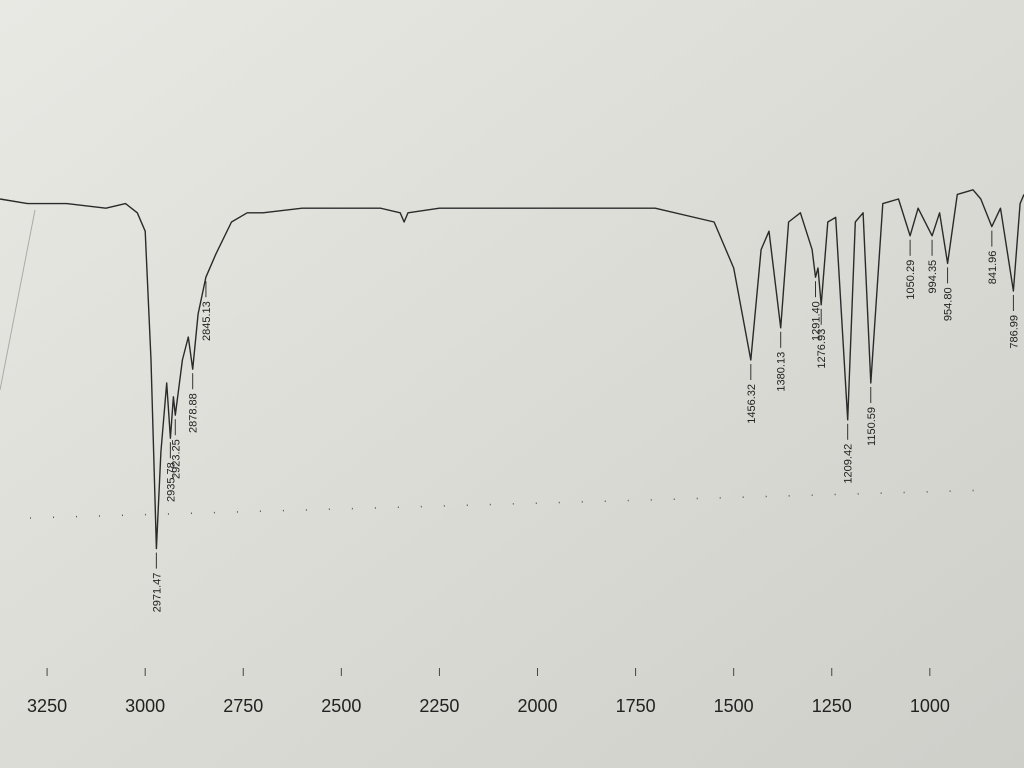 The width and height of the screenshot is (1024, 768). Describe the element at coordinates (1014, 332) in the screenshot. I see `peak-label: 786.99` at that location.